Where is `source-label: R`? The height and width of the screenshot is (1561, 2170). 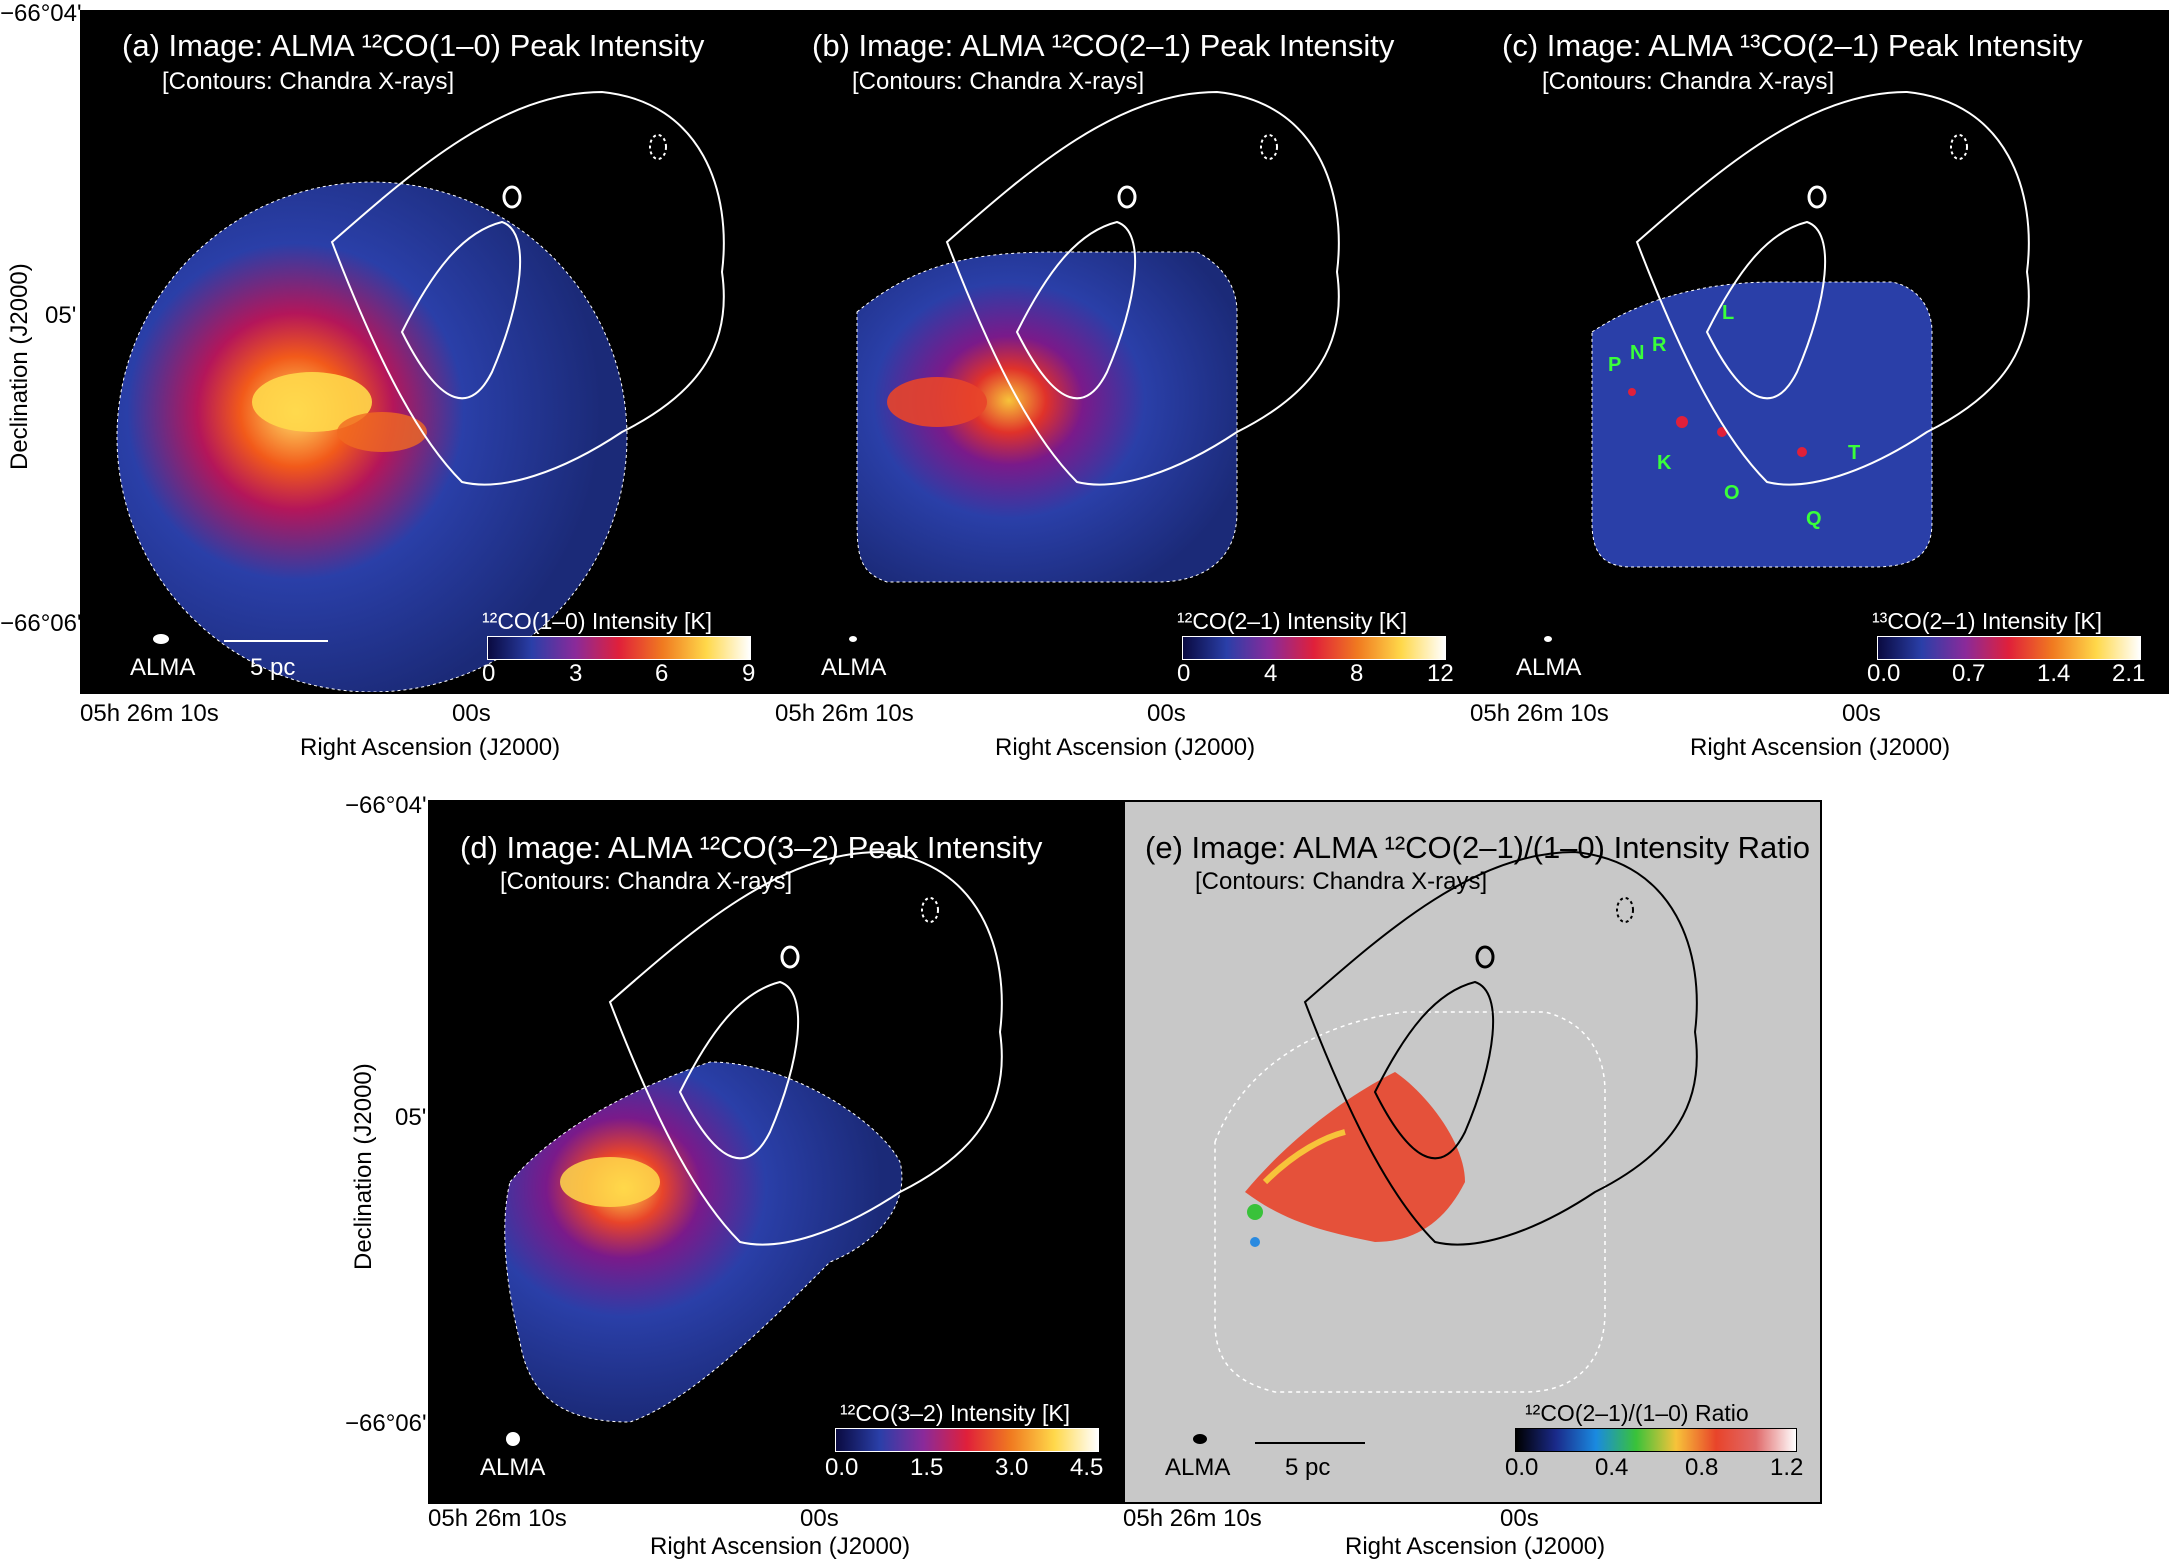
source-label: R is located at coordinates (1659, 345).